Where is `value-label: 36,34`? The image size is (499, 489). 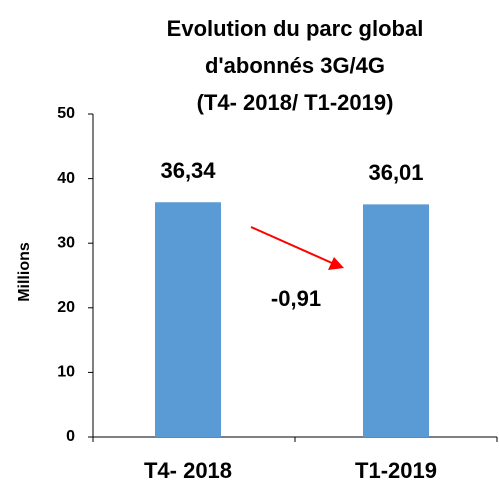
value-label: 36,34 is located at coordinates (188, 170).